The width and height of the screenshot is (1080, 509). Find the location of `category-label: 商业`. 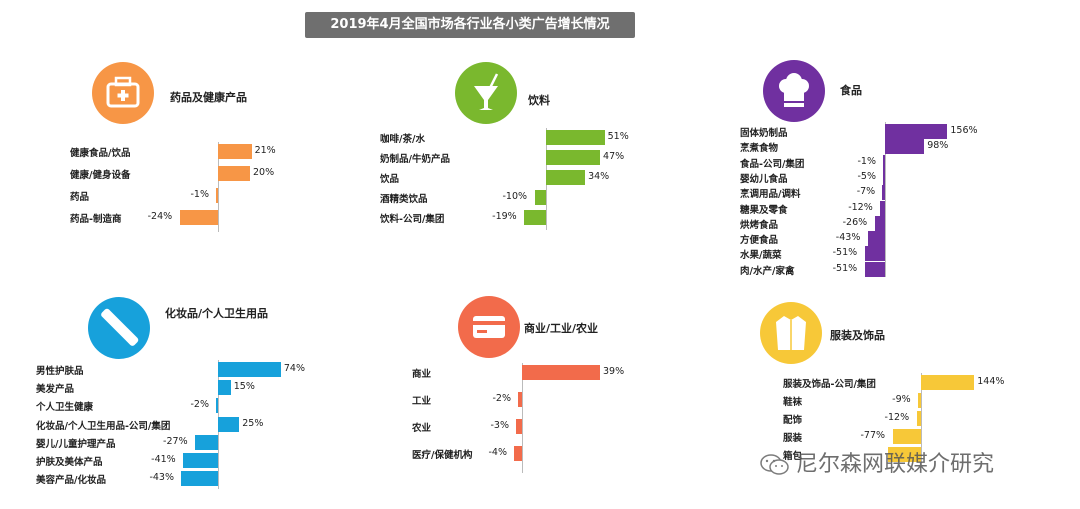

category-label: 商业 is located at coordinates (422, 374).